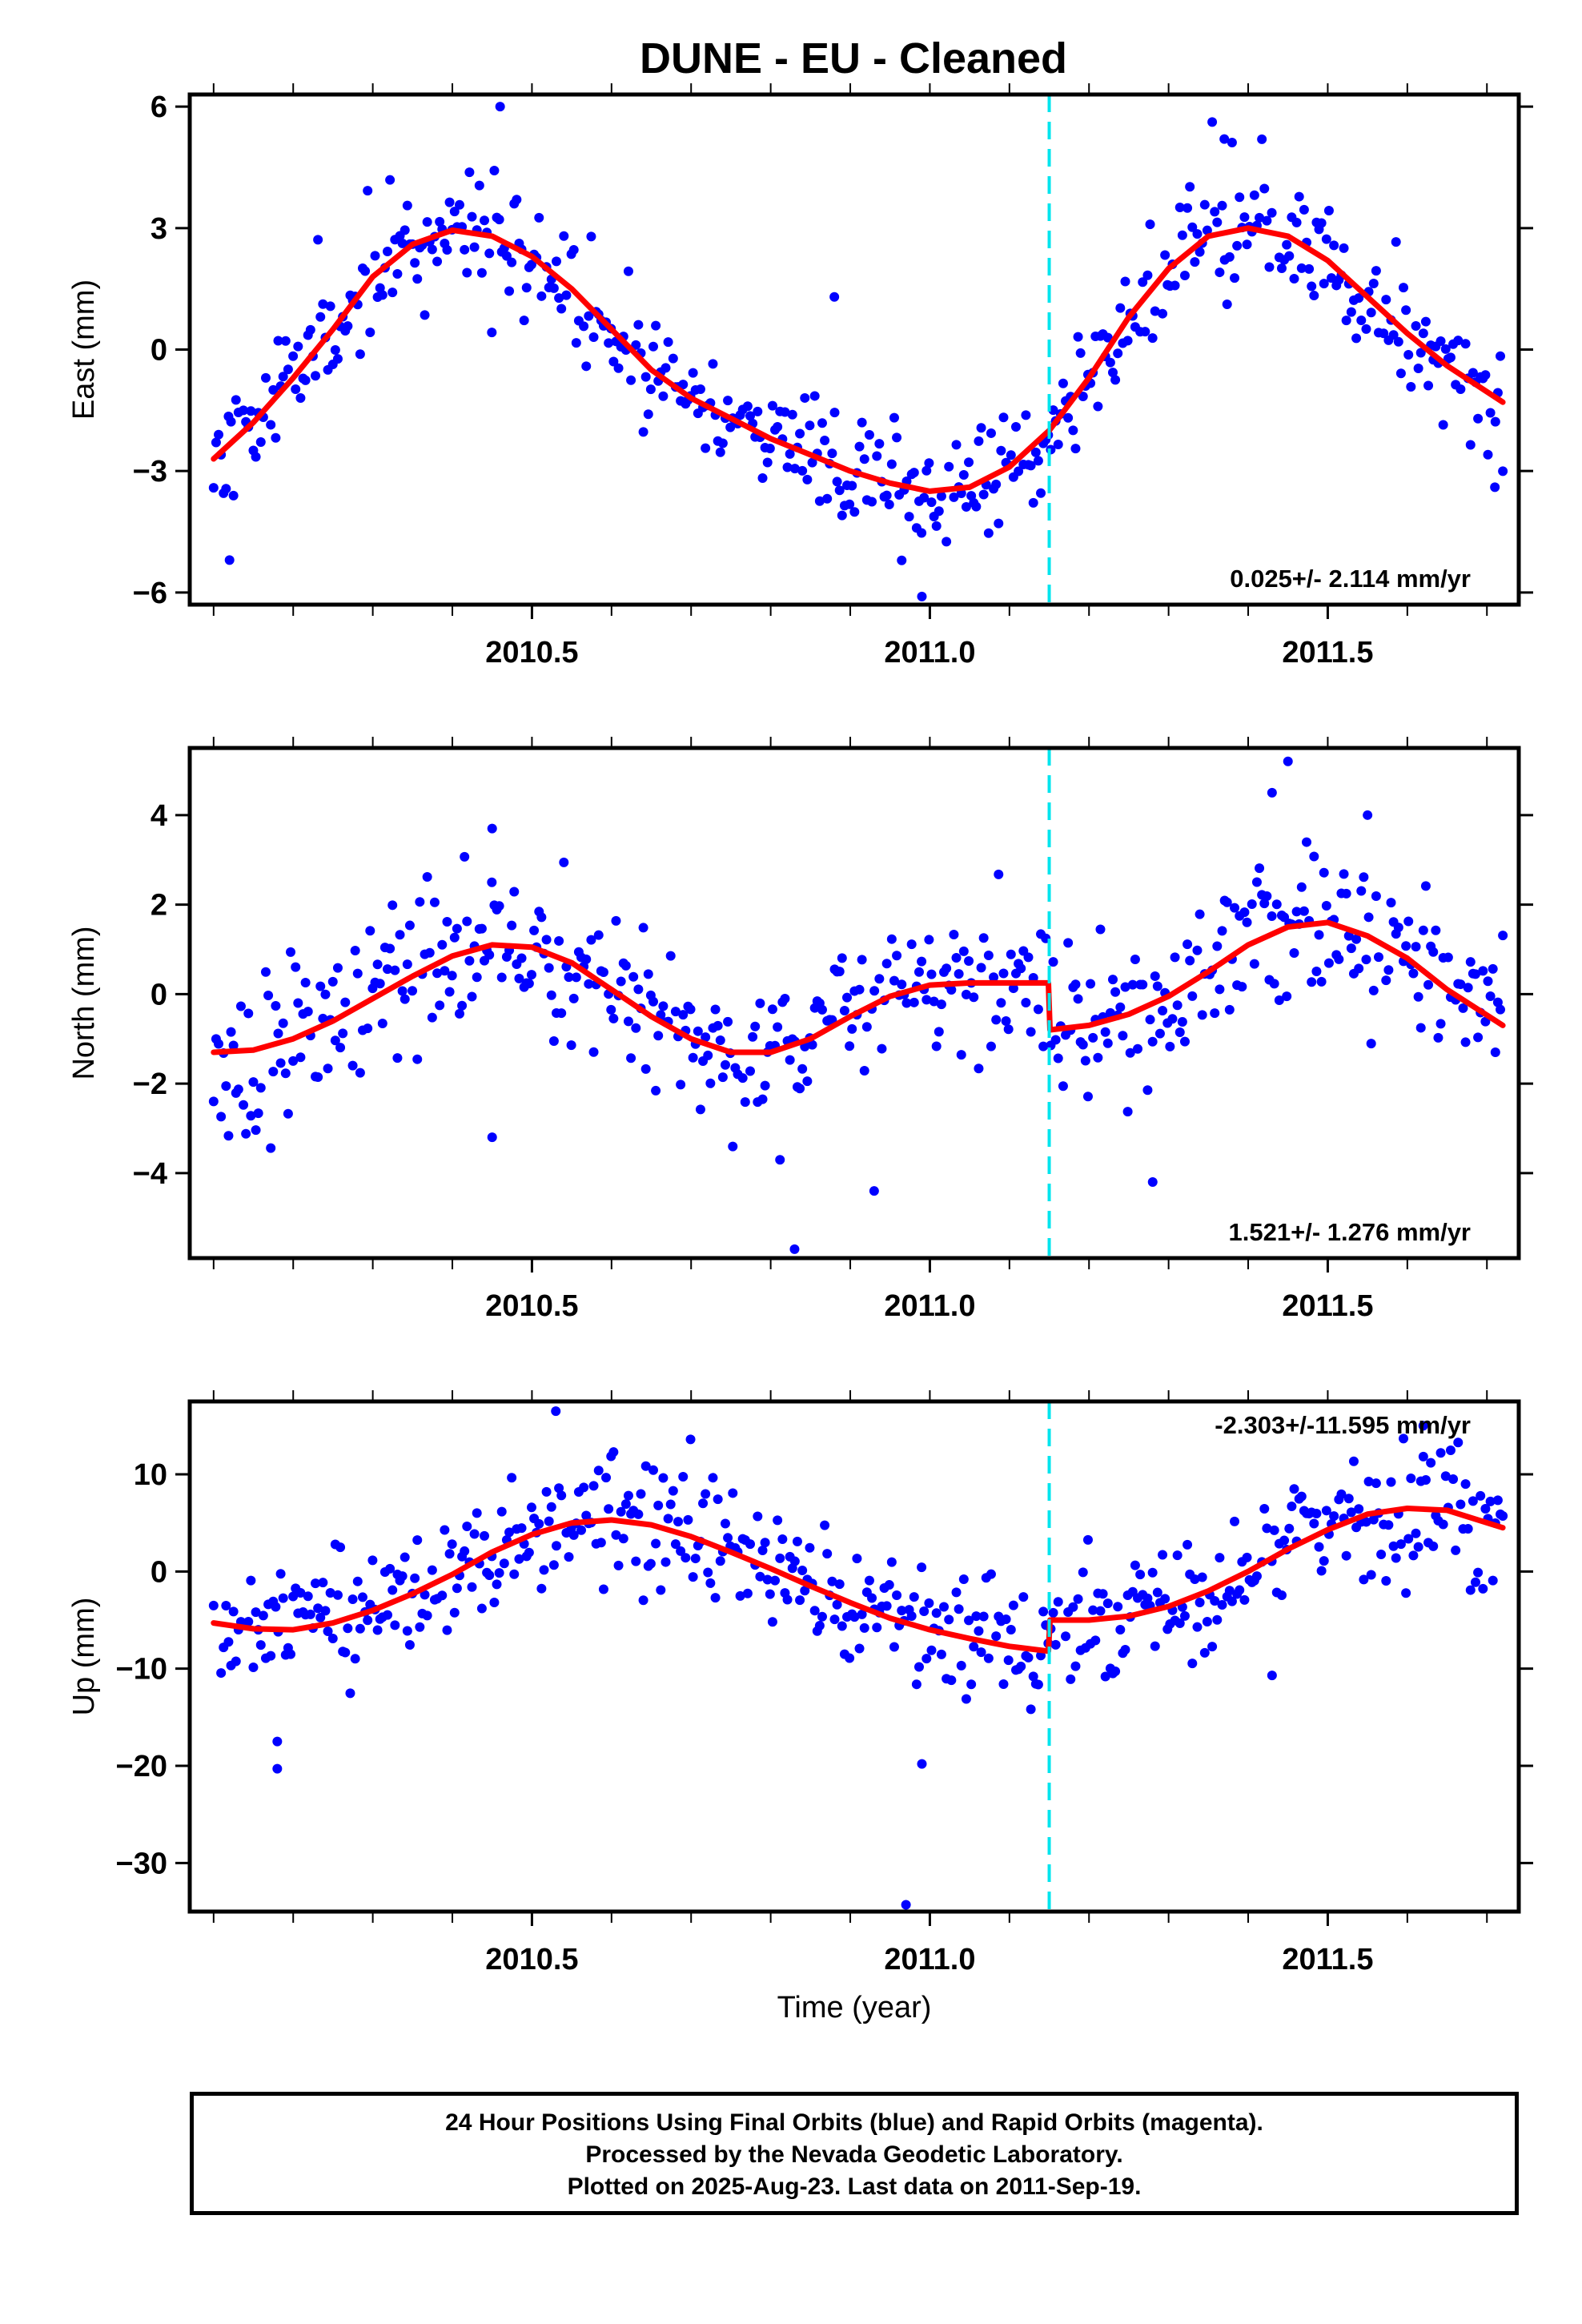  What do you see at coordinates (854, 2007) in the screenshot?
I see `x-axis-label: Time (year)` at bounding box center [854, 2007].